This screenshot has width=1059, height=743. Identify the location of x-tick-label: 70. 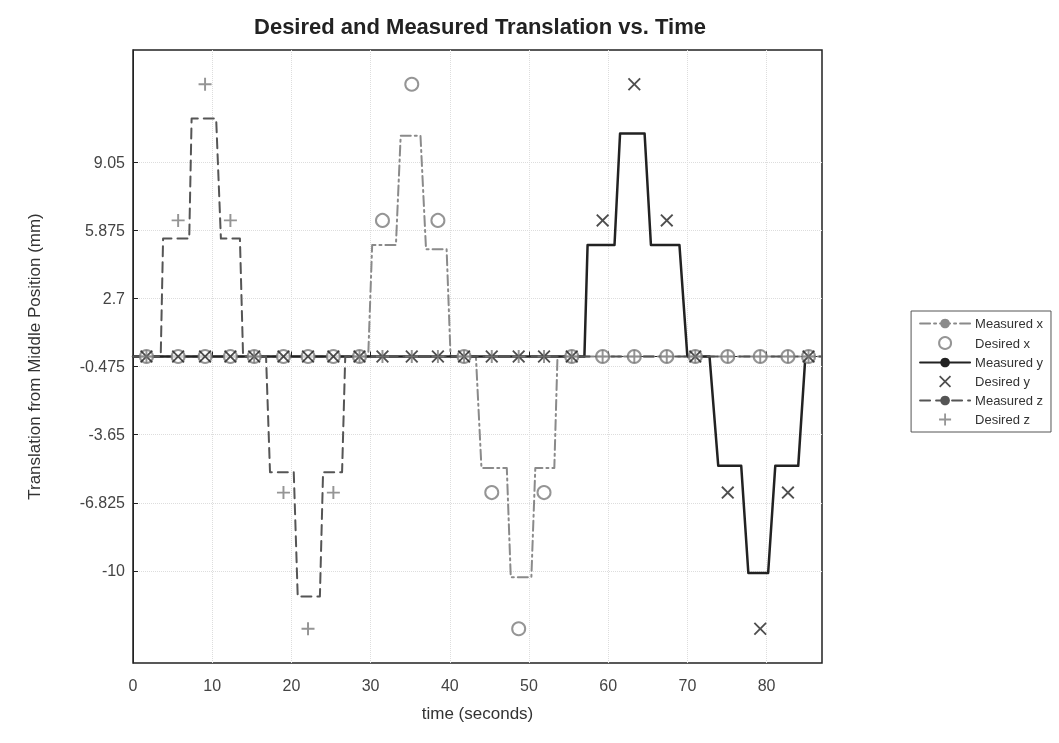
(687, 685).